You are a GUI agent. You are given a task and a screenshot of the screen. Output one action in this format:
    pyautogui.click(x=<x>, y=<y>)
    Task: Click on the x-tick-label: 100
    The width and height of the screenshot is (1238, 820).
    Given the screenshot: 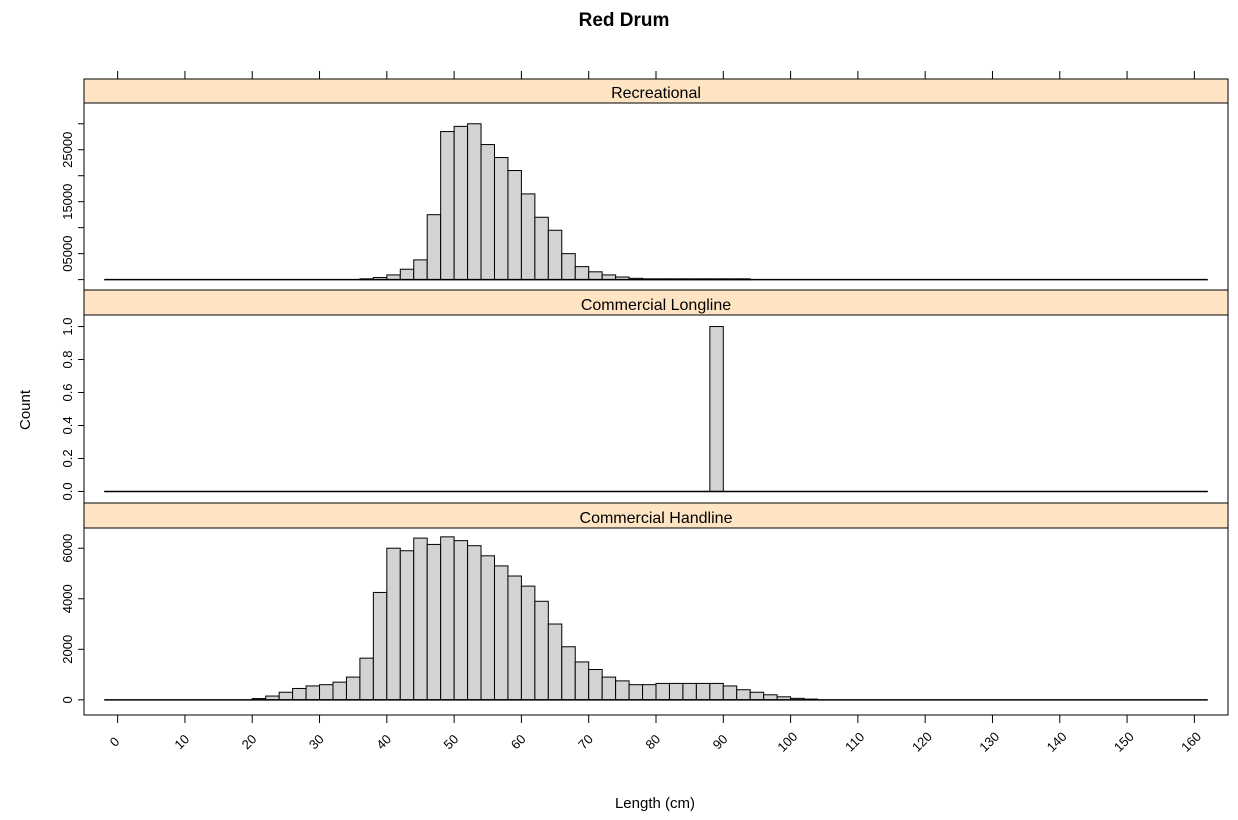 What is the action you would take?
    pyautogui.click(x=787, y=742)
    